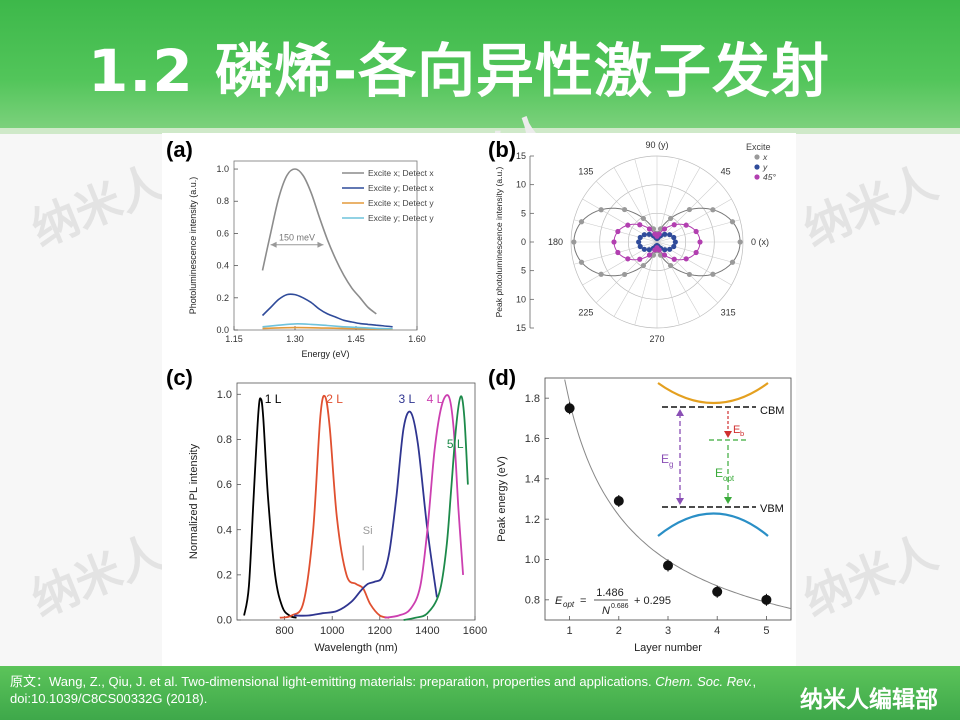 The width and height of the screenshot is (960, 720). What do you see at coordinates (502, 377) in the screenshot?
I see `panel-label-d: (d)` at bounding box center [502, 377].